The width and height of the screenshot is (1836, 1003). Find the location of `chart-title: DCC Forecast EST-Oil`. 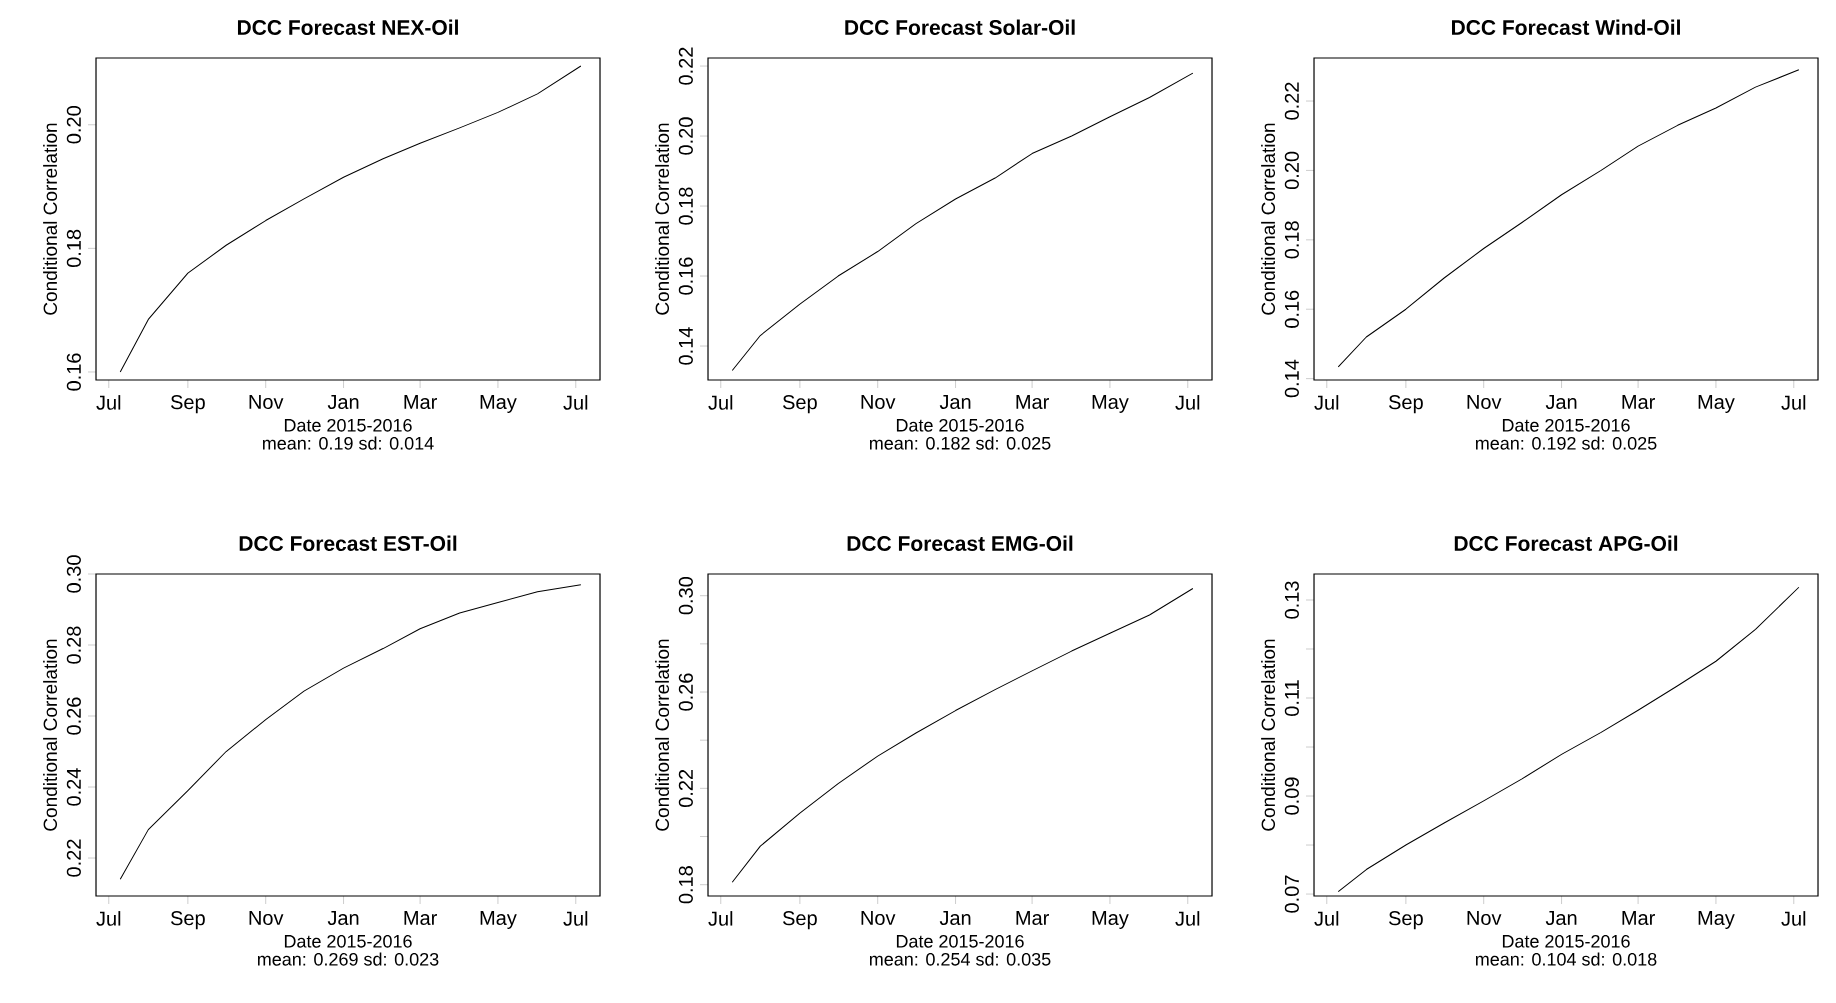

chart-title: DCC Forecast EST-Oil is located at coordinates (348, 543).